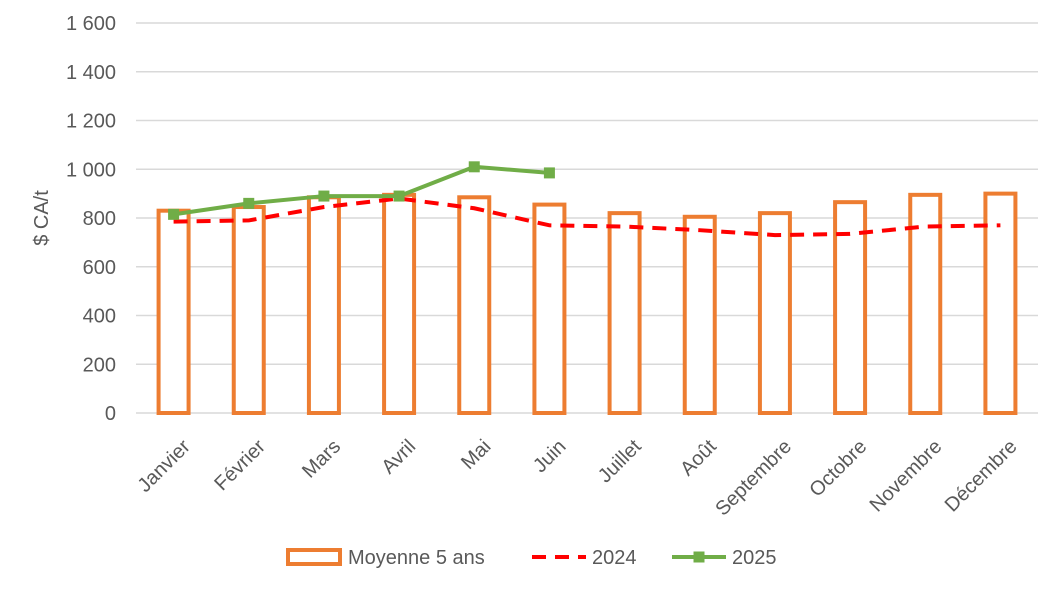 The height and width of the screenshot is (589, 1062). What do you see at coordinates (91, 122) in the screenshot?
I see `y-tick-label: 1 200` at bounding box center [91, 122].